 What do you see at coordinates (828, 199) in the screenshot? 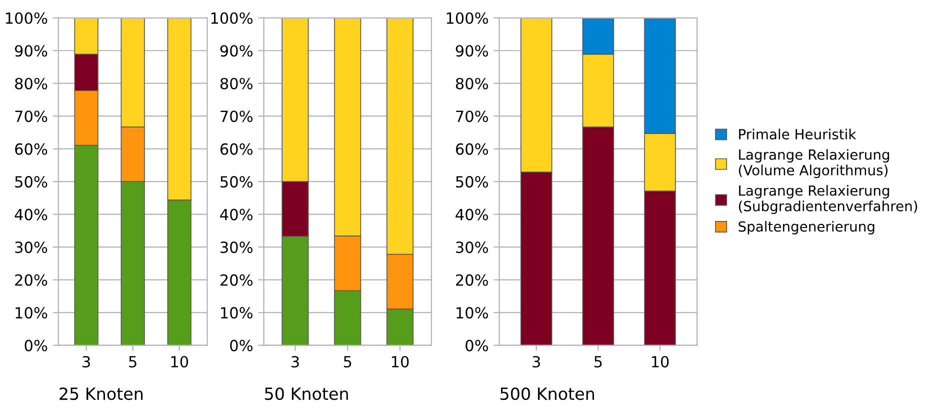
I see `legend-label: Lagrange Relaxierung (Subgradientenverfahren)` at bounding box center [828, 199].